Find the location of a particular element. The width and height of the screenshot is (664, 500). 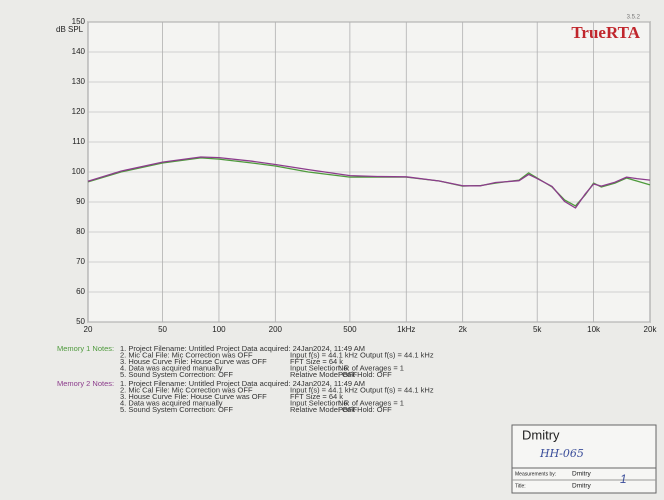

signature-name: Dmitry is located at coordinates (541, 434).